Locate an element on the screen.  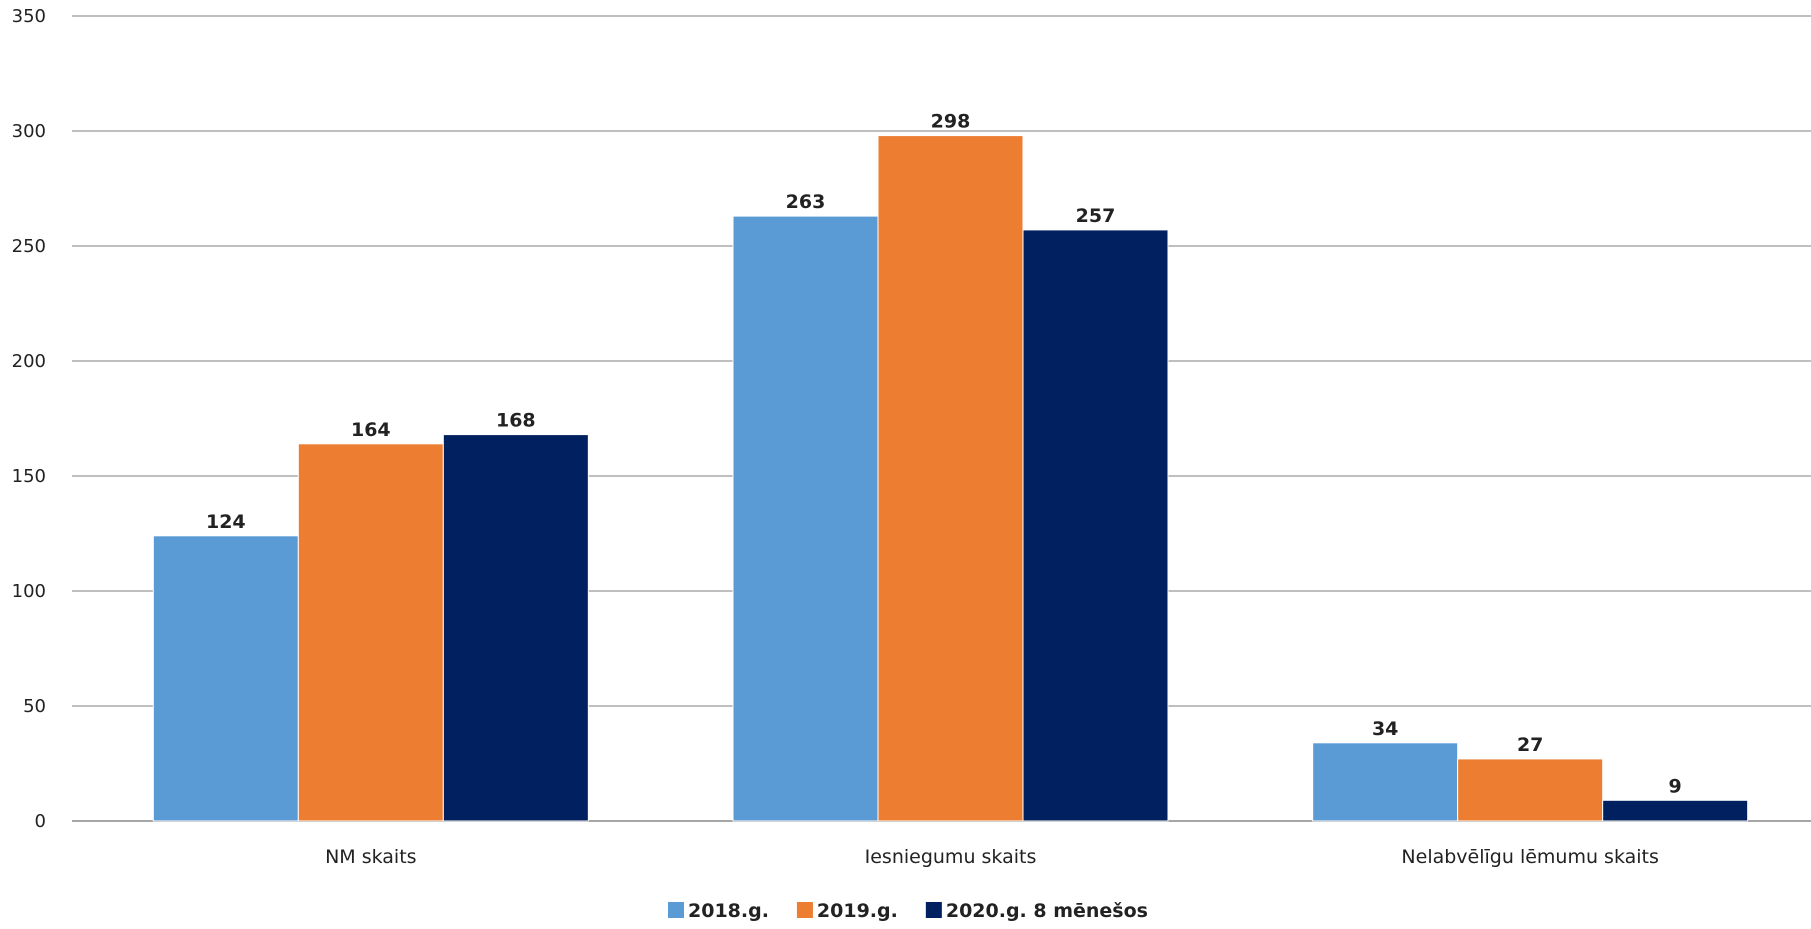
y-tick-label: 200 is located at coordinates (29, 361).